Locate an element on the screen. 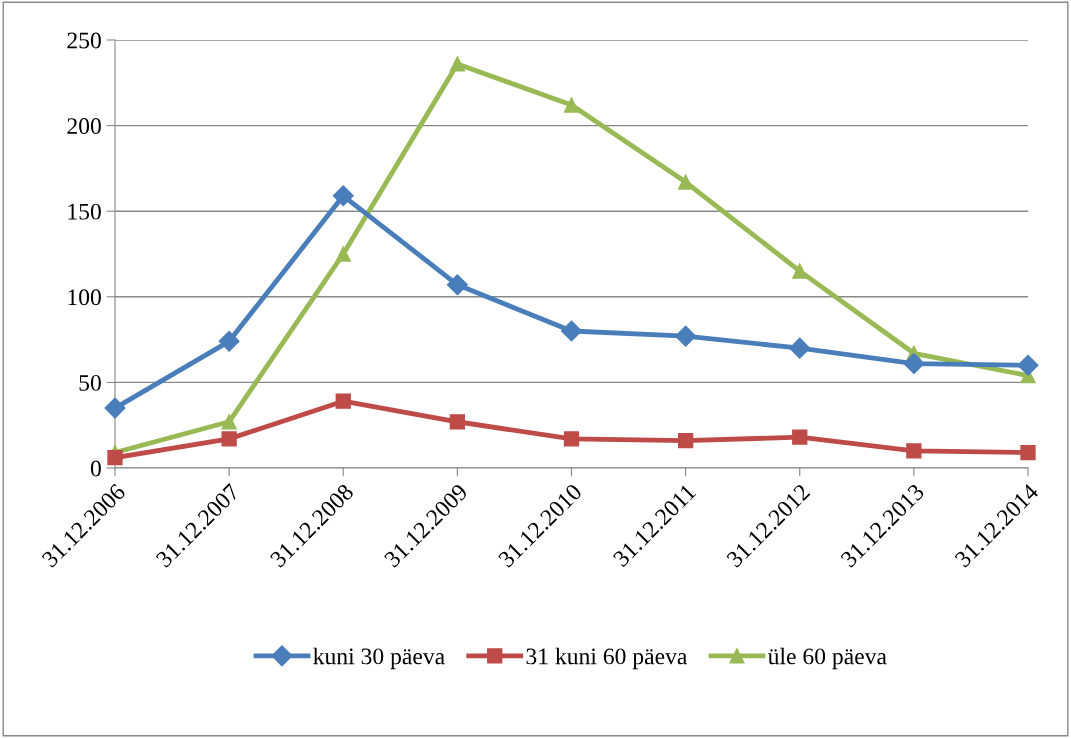 Image resolution: width=1071 pixels, height=738 pixels. y-tick-label: 200 is located at coordinates (84, 126).